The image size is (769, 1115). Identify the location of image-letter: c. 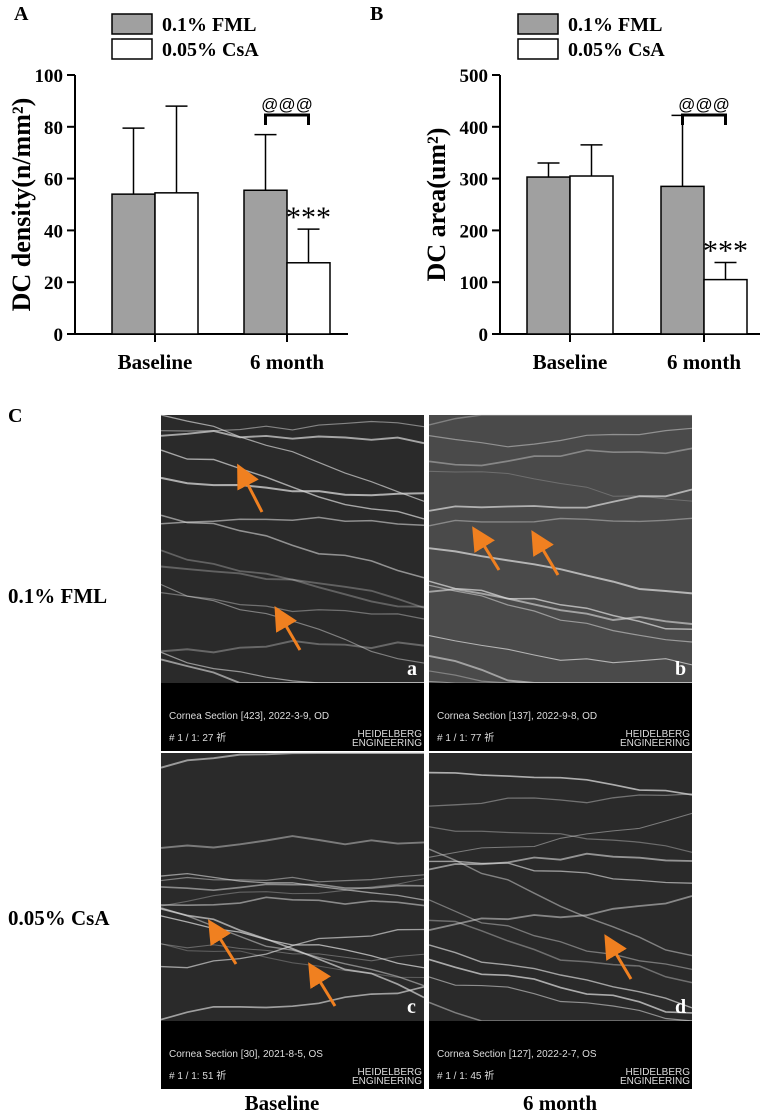
(411, 1007).